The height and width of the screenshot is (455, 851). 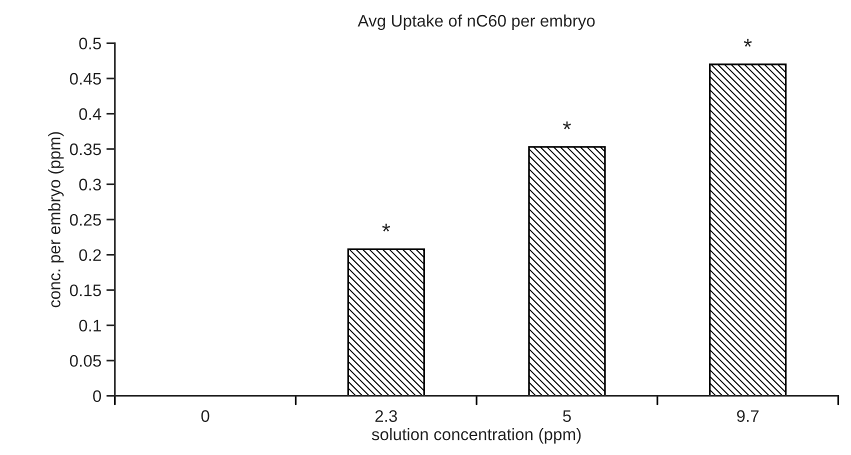 What do you see at coordinates (90, 114) in the screenshot?
I see `y-tick-label: 0.4` at bounding box center [90, 114].